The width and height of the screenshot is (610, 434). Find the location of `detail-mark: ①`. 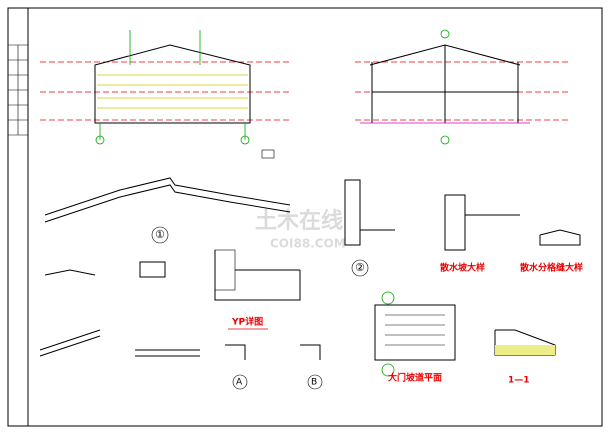

detail-mark: ① is located at coordinates (160, 234).